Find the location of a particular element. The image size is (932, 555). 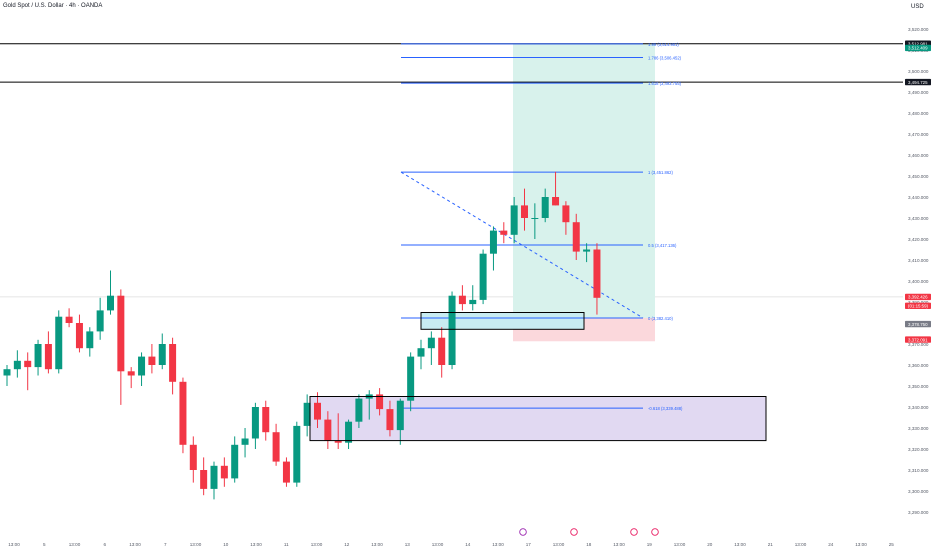

time-label-28: 13:00 is located at coordinates (861, 544).